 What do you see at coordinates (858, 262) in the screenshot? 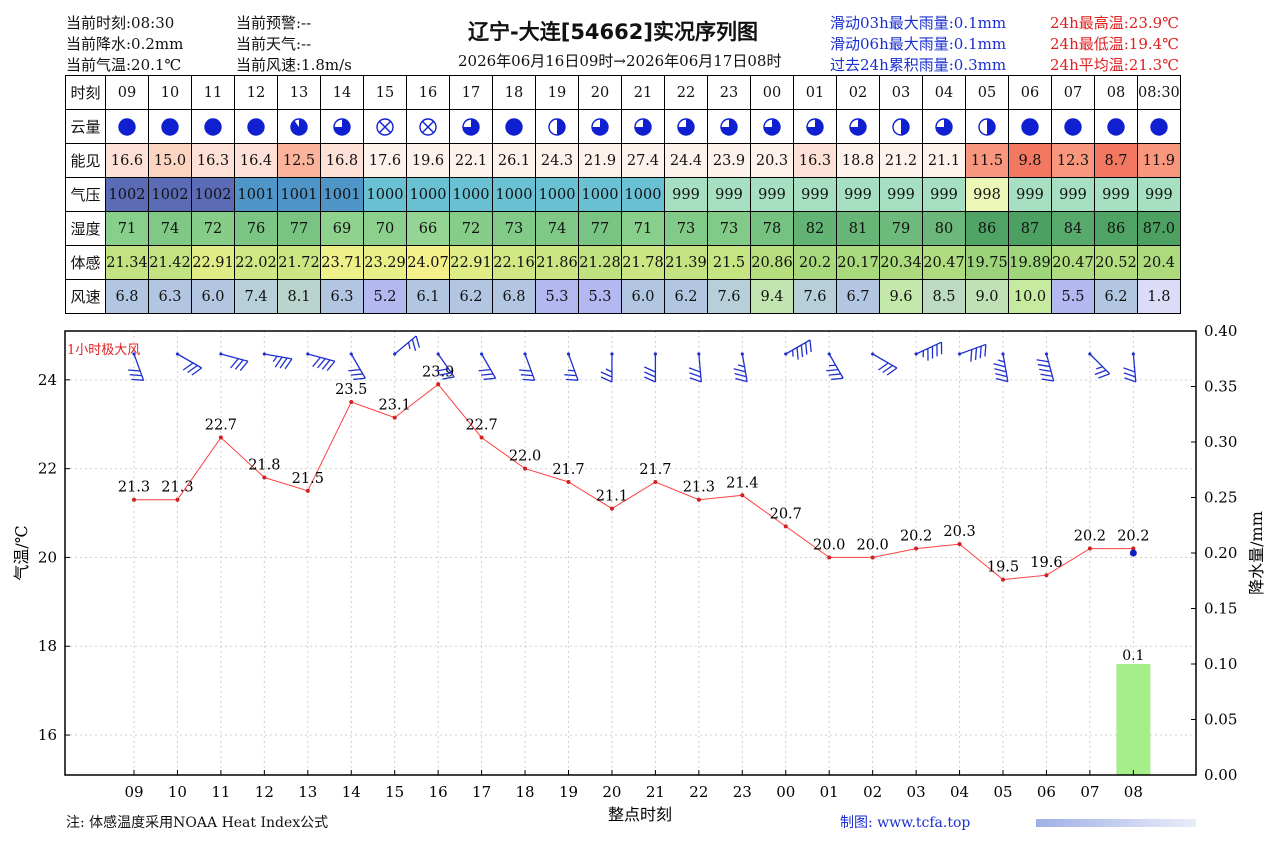
I see `feels-like-cell: 20.17` at bounding box center [858, 262].